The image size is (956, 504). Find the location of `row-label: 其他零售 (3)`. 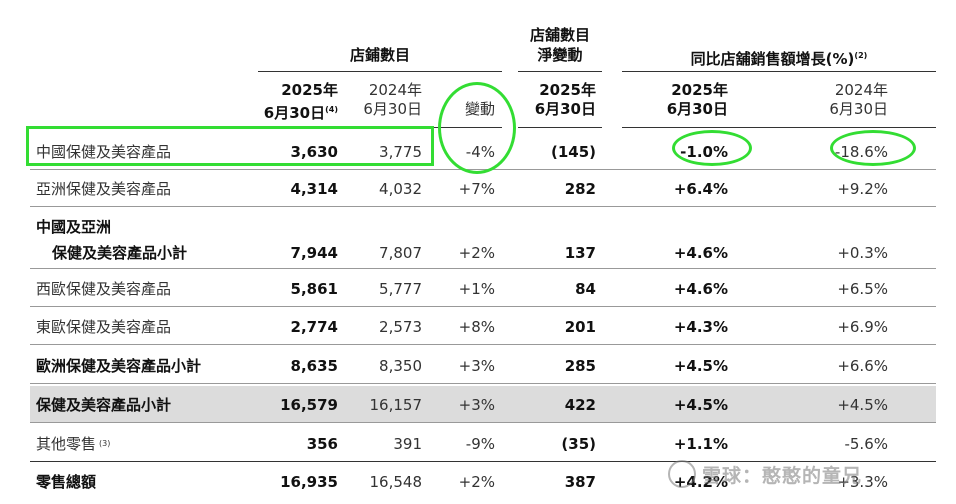

row-label: 其他零售 (3) is located at coordinates (73, 444).